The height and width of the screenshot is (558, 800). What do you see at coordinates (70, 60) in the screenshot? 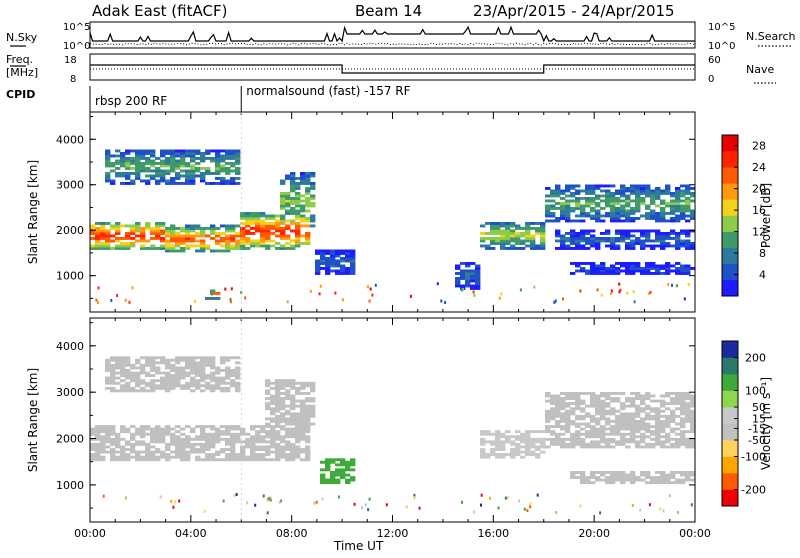
I see `freq-tick-top: 18` at bounding box center [70, 60].